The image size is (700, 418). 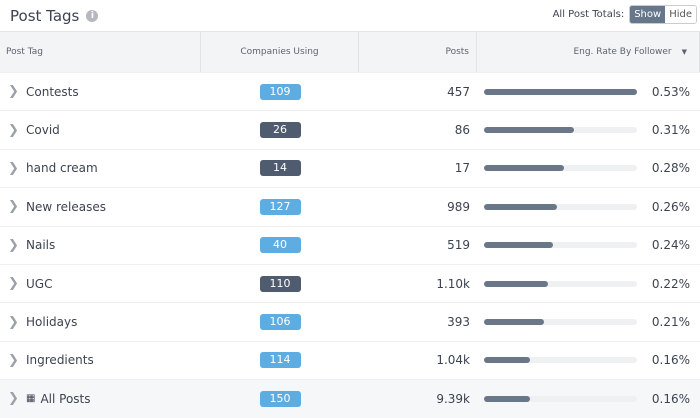 What do you see at coordinates (92, 15) in the screenshot?
I see `info-icon: i` at bounding box center [92, 15].